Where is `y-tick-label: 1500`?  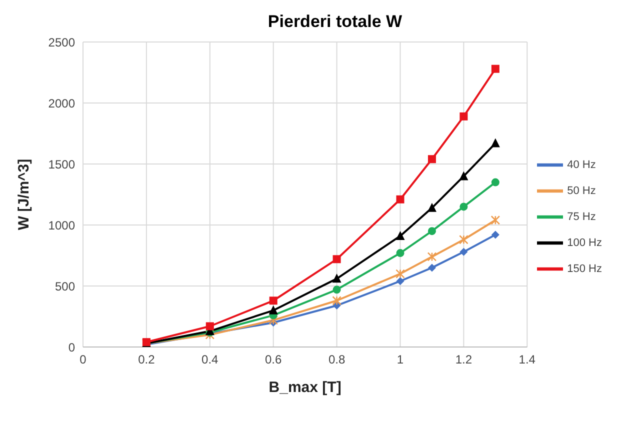
y-tick-label: 1500 is located at coordinates (62, 164).